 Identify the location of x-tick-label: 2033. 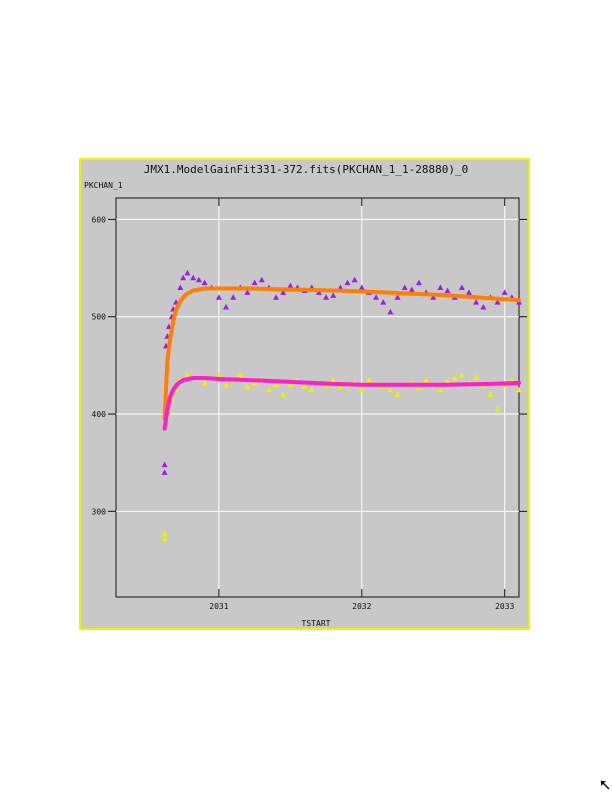
(504, 606).